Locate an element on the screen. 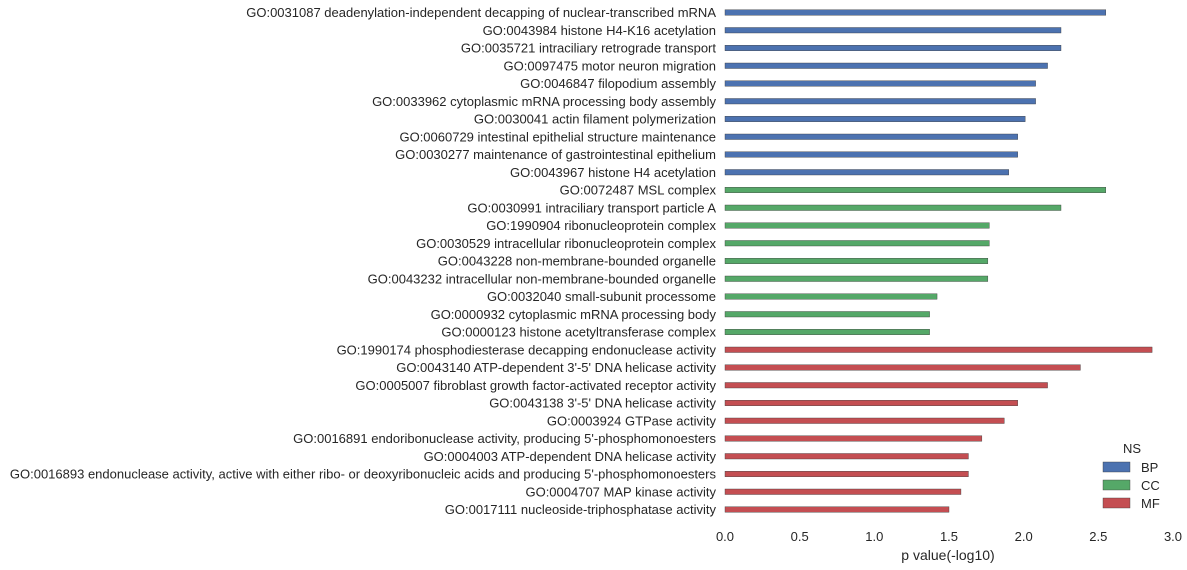 Image resolution: width=1187 pixels, height=570 pixels. category-label-4: GO:0097475 motor neuron migration is located at coordinates (610, 65).